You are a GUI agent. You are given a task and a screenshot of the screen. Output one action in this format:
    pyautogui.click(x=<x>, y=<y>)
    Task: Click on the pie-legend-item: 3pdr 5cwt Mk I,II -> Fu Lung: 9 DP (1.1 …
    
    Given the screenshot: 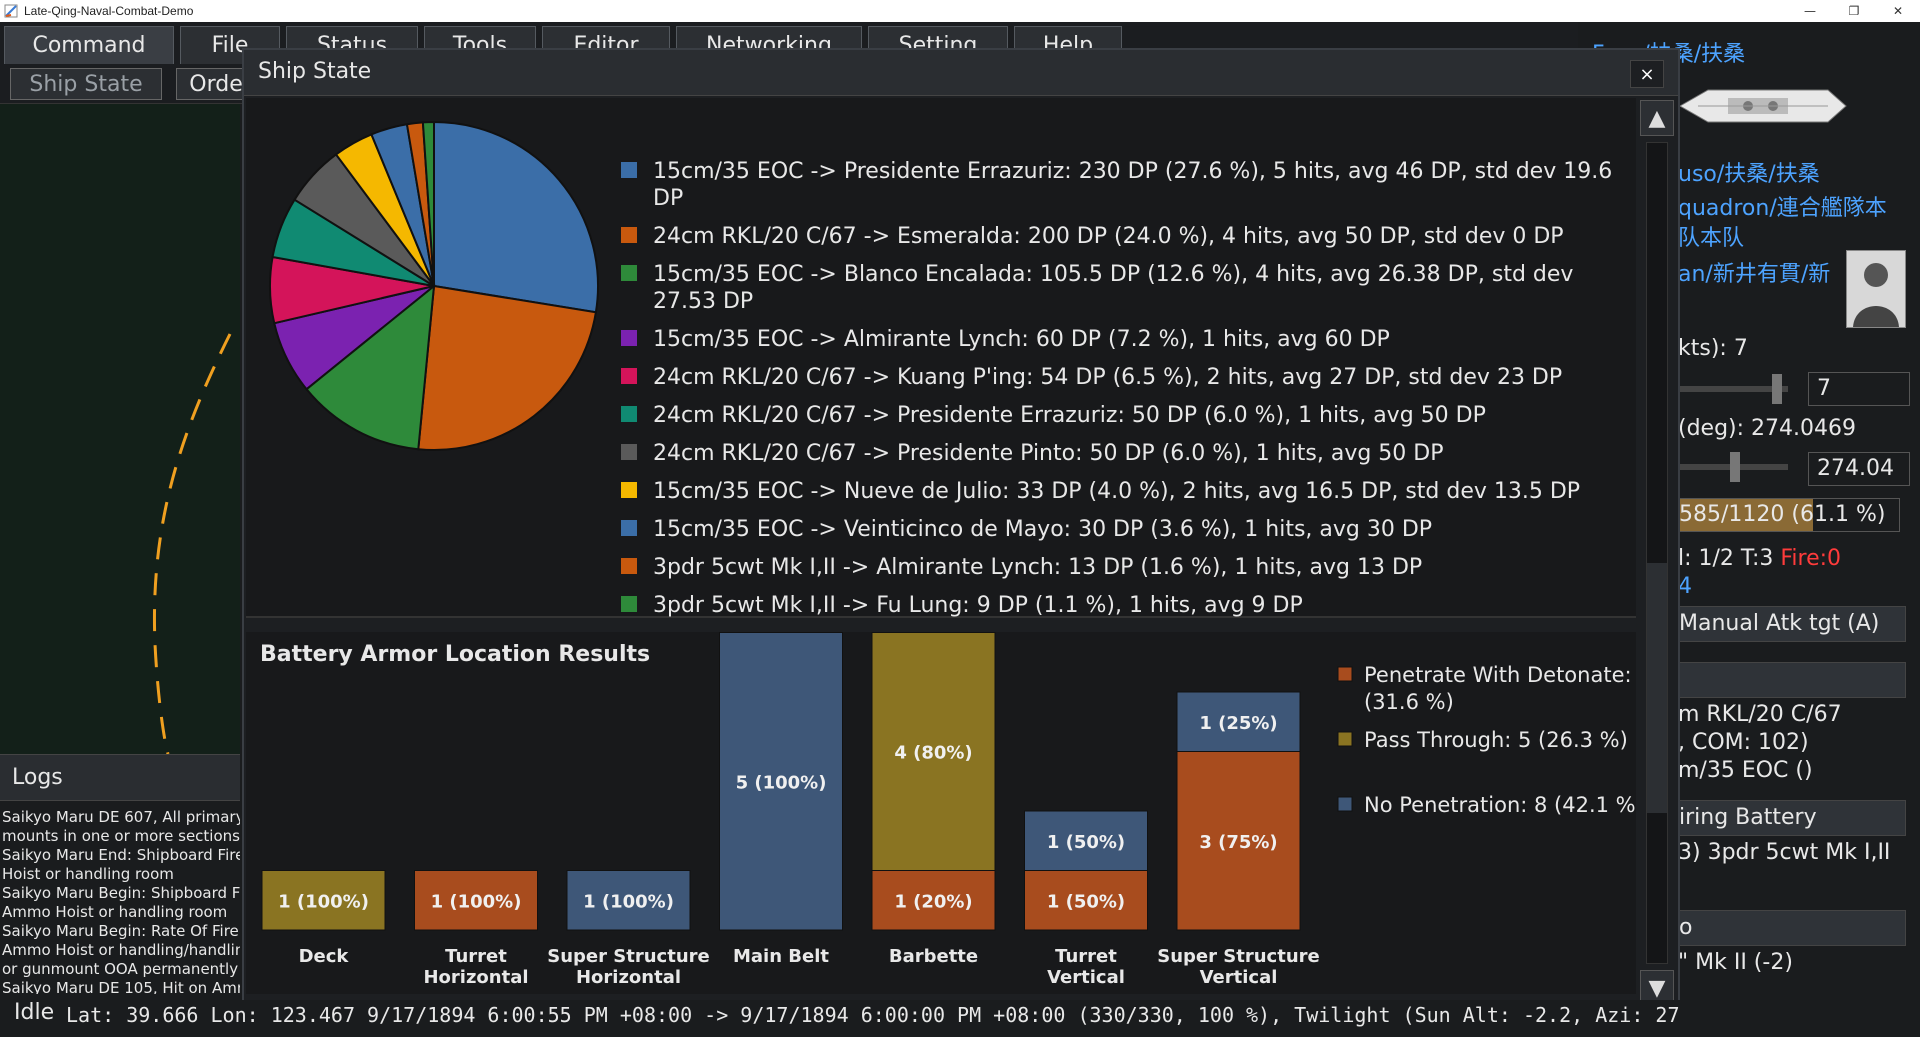 What is the action you would take?
    pyautogui.click(x=1121, y=605)
    